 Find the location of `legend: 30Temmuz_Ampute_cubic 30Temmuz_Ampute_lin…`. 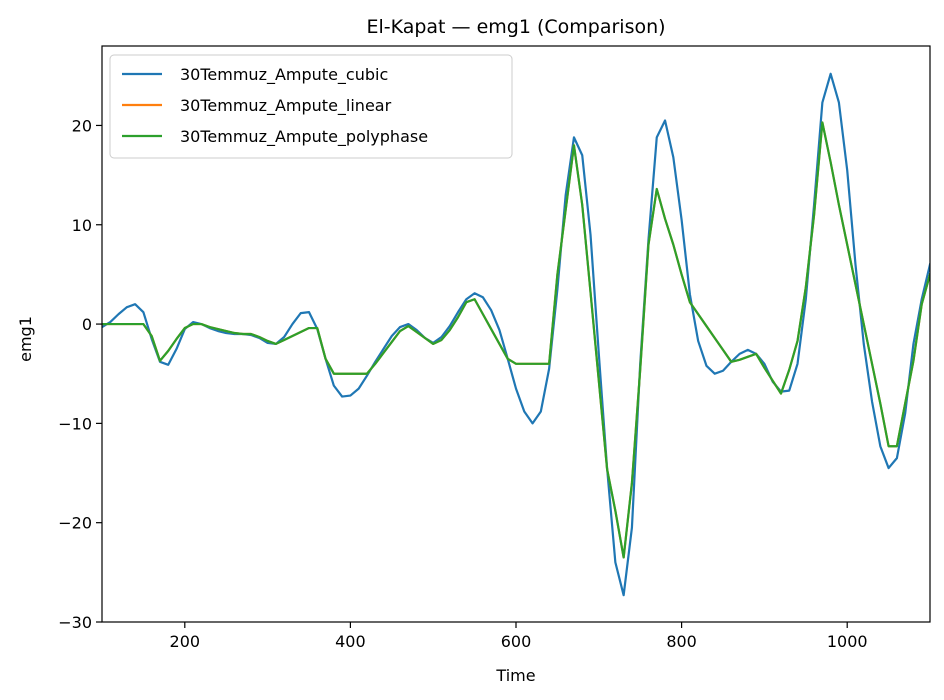

legend: 30Temmuz_Ampute_cubic 30Temmuz_Ampute_lin… is located at coordinates (311, 106).